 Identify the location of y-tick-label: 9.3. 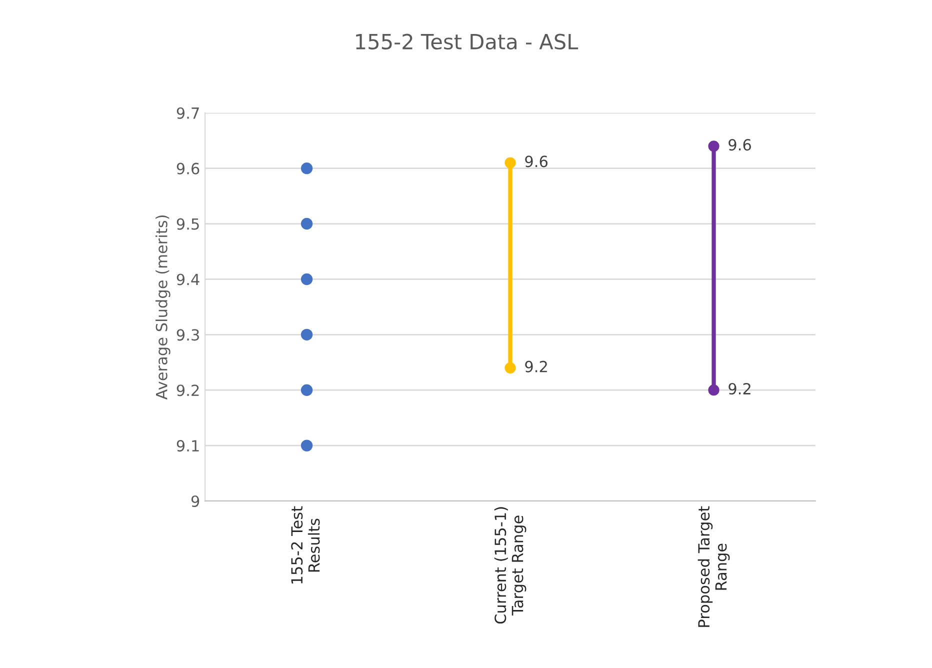
(187, 335).